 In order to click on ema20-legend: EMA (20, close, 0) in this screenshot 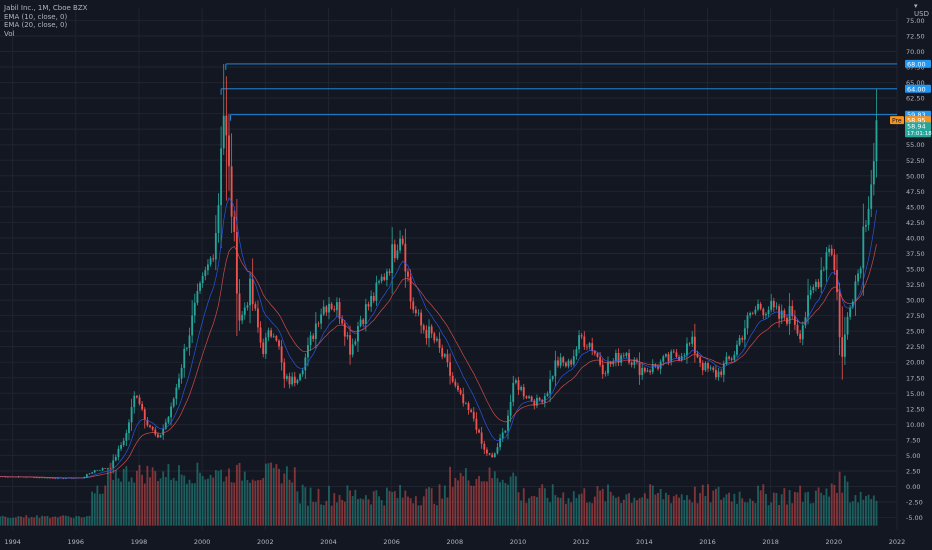, I will do `click(36, 25)`.